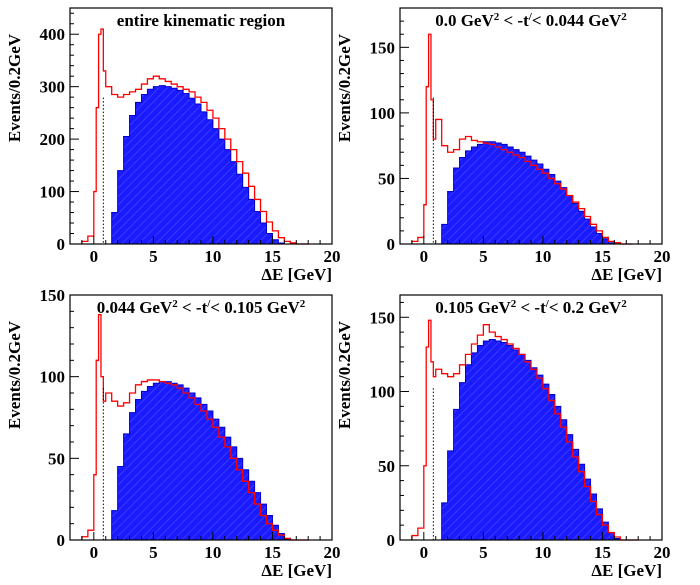 This screenshot has width=700, height=585. I want to click on y-tick-label: 400, so click(53, 34).